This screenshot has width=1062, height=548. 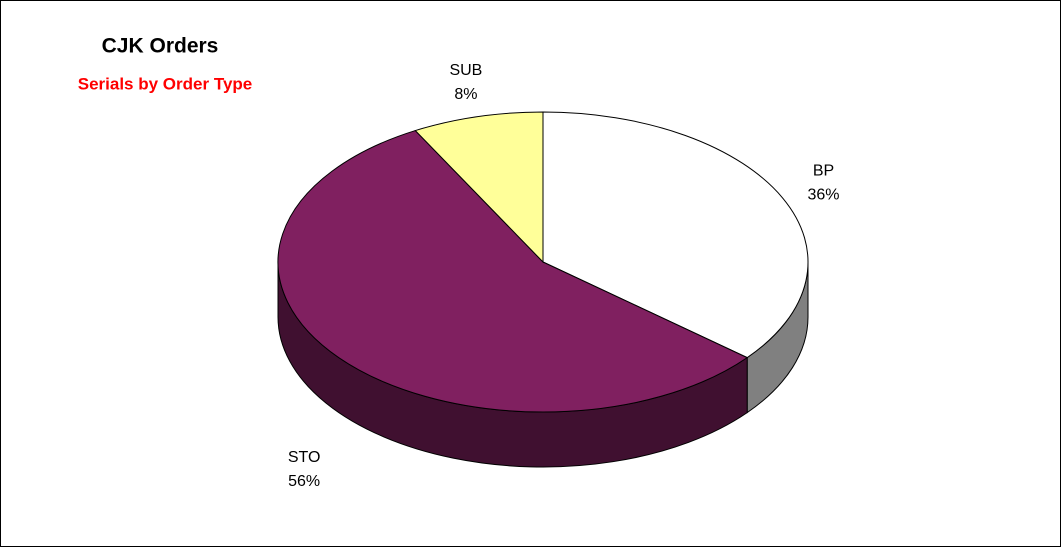 What do you see at coordinates (165, 83) in the screenshot?
I see `chart-subtitle: Serials by Order Type` at bounding box center [165, 83].